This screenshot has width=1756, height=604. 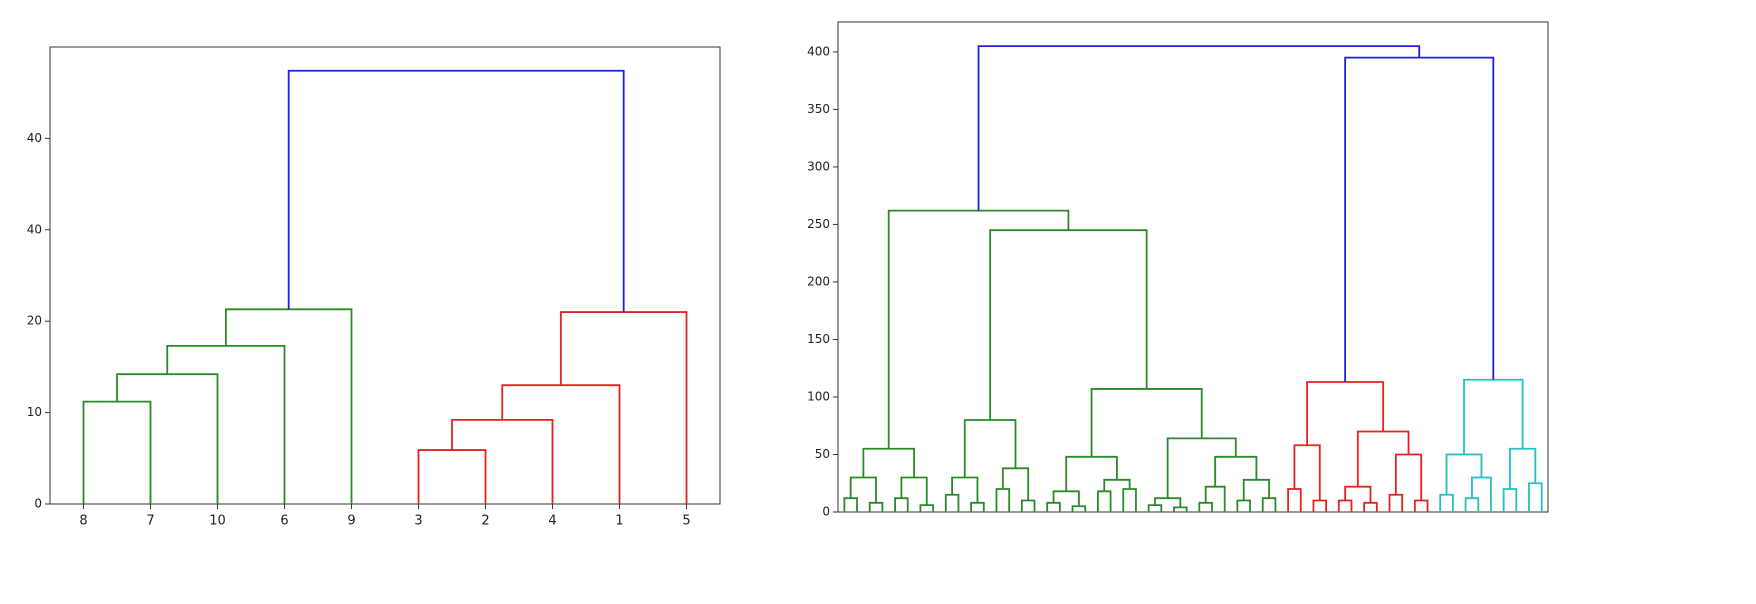 I want to click on leaf-label: 2, so click(x=485, y=521).